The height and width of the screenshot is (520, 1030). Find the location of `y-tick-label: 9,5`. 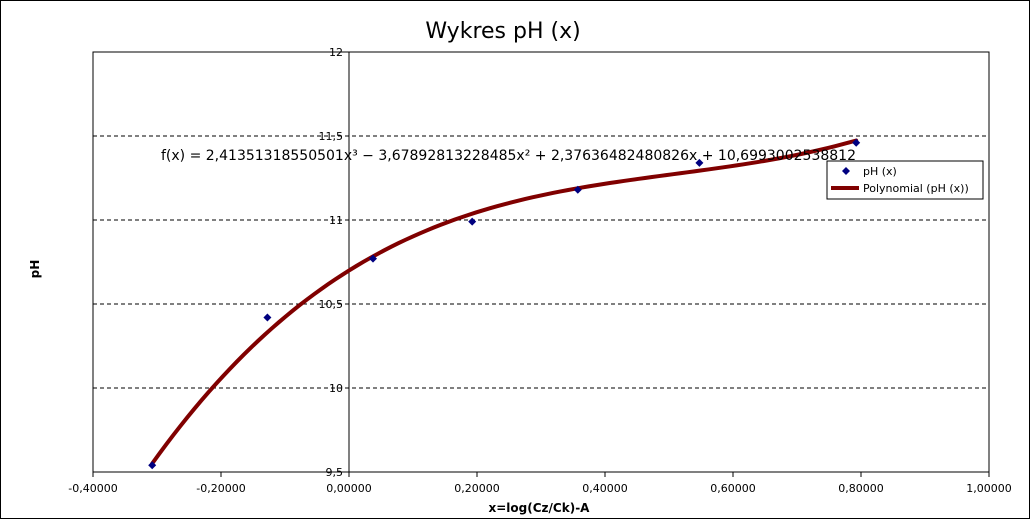

y-tick-label: 9,5 is located at coordinates (335, 472).